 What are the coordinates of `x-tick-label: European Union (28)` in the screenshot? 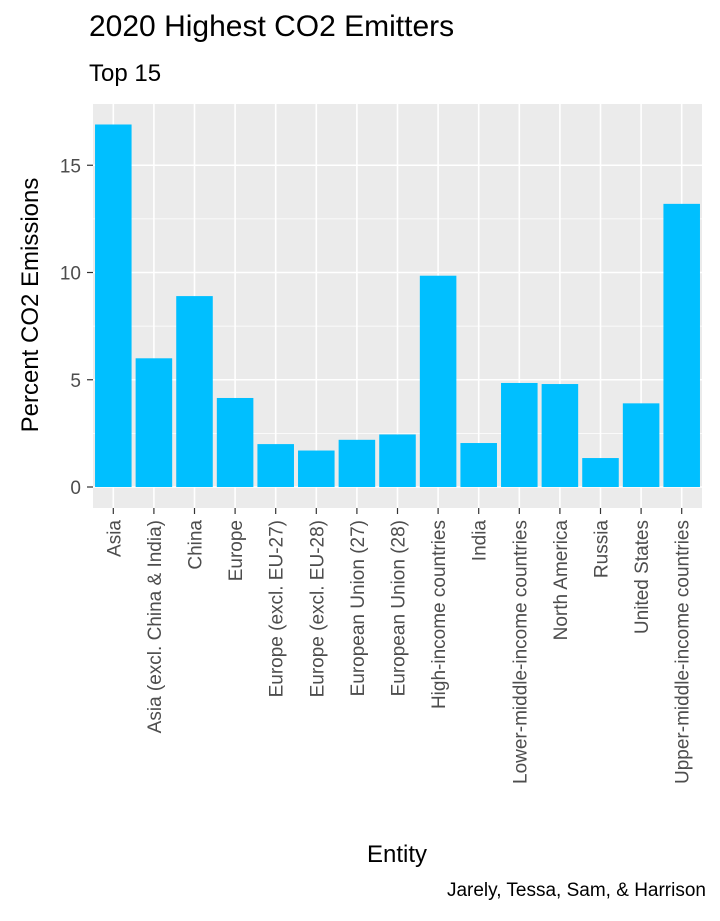 It's located at (399, 608).